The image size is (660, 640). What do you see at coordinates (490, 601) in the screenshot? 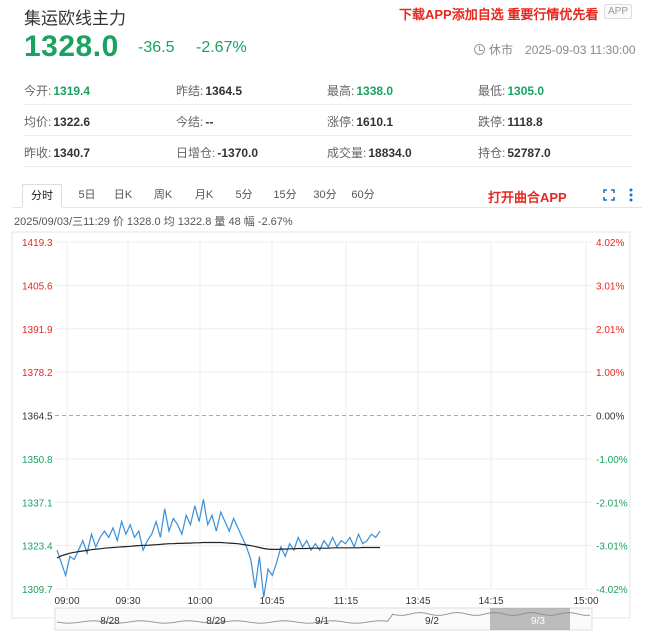
I see `x-axis-tick: 14:15` at bounding box center [490, 601].